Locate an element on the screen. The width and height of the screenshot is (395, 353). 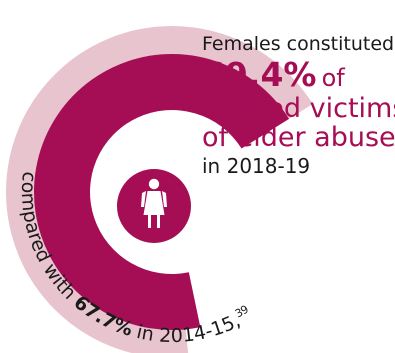
female-person-icon is located at coordinates (154, 203).